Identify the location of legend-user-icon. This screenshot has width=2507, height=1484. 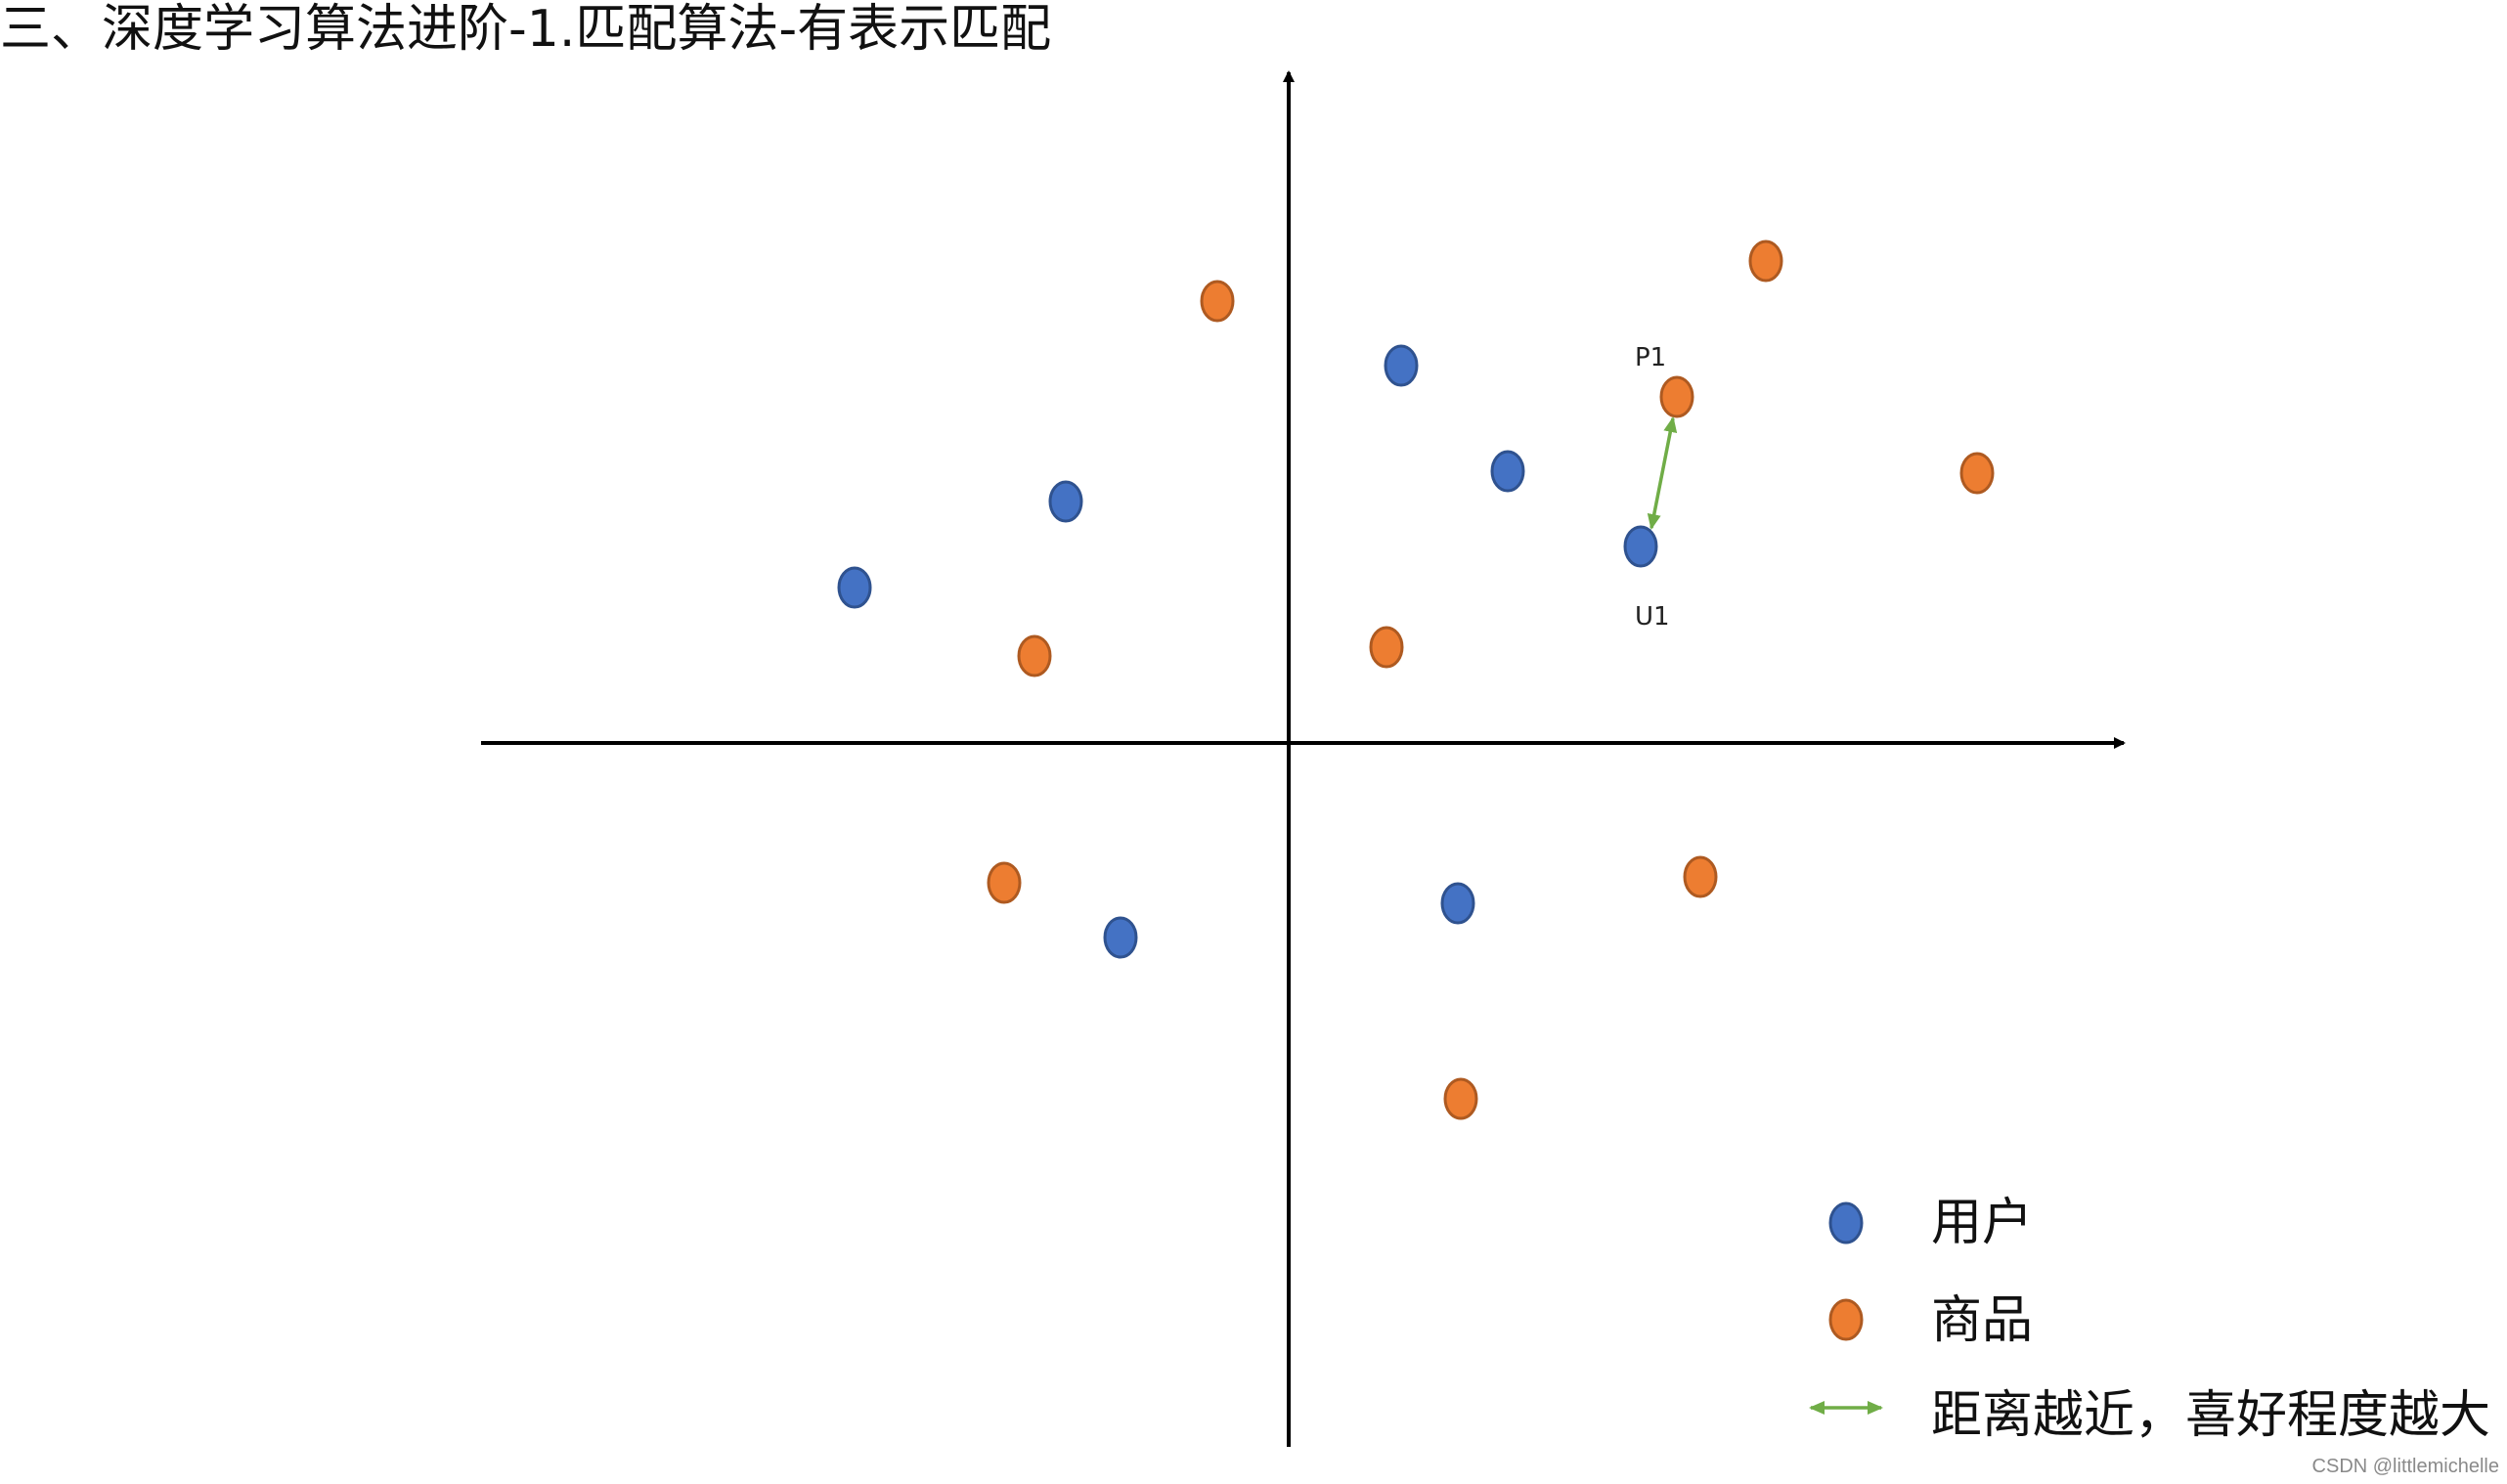
(1846, 1222).